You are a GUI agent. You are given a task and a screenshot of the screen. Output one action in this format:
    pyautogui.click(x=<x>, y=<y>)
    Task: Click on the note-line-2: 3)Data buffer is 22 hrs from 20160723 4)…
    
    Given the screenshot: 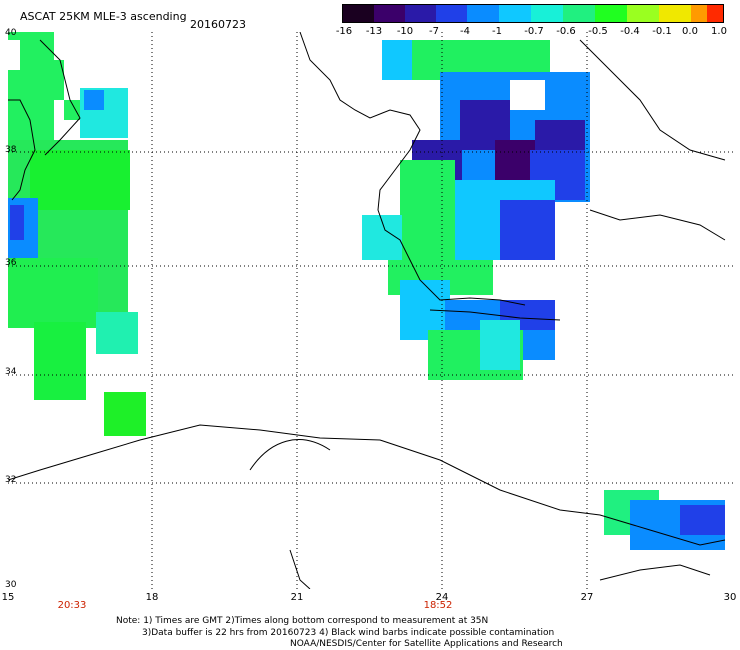 What is the action you would take?
    pyautogui.click(x=348, y=633)
    